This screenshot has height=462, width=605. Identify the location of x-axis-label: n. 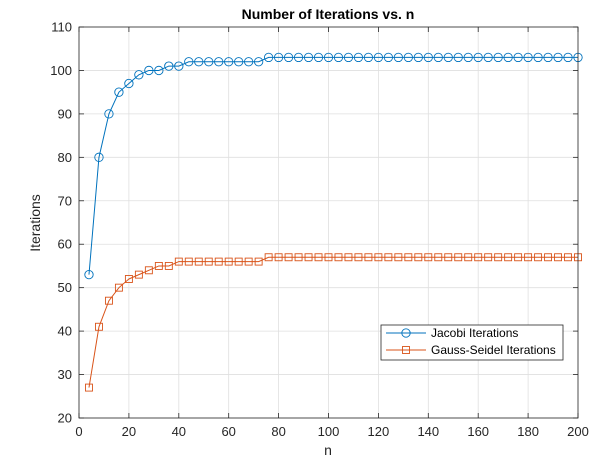
(328, 450).